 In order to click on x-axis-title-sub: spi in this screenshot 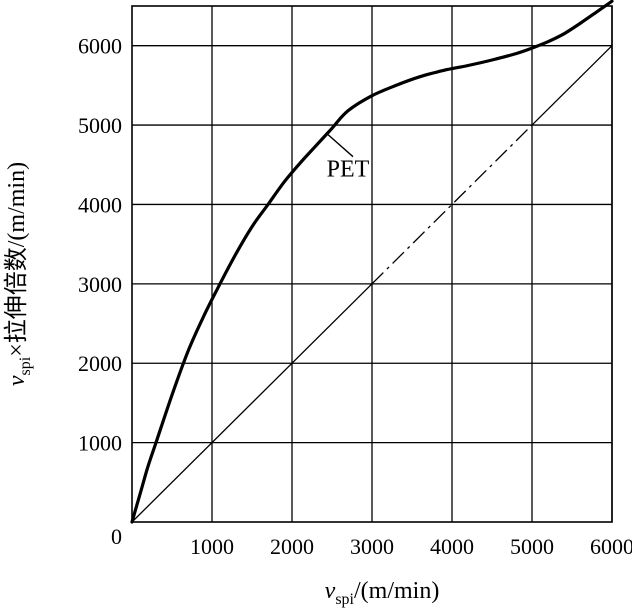, I will do `click(344, 599)`.